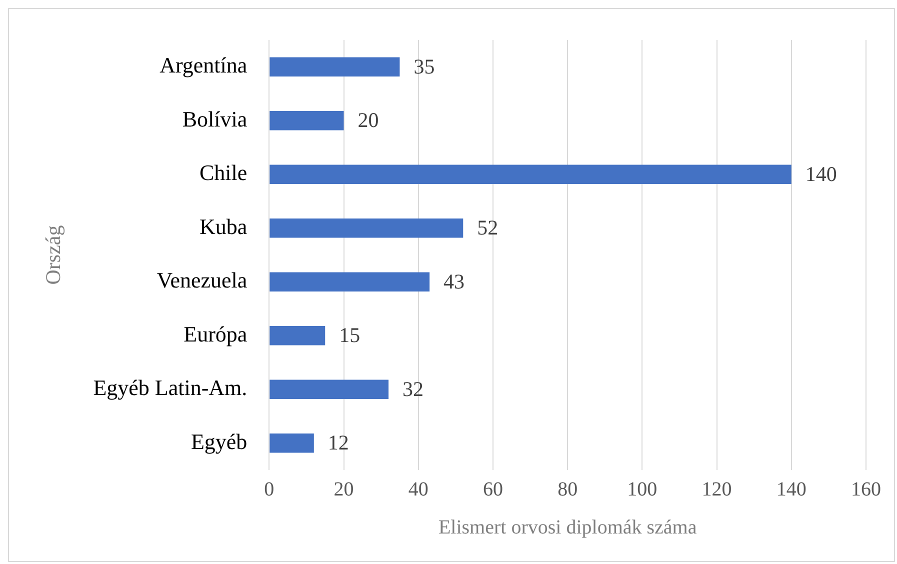  What do you see at coordinates (349, 335) in the screenshot?
I see `data-label: 15` at bounding box center [349, 335].